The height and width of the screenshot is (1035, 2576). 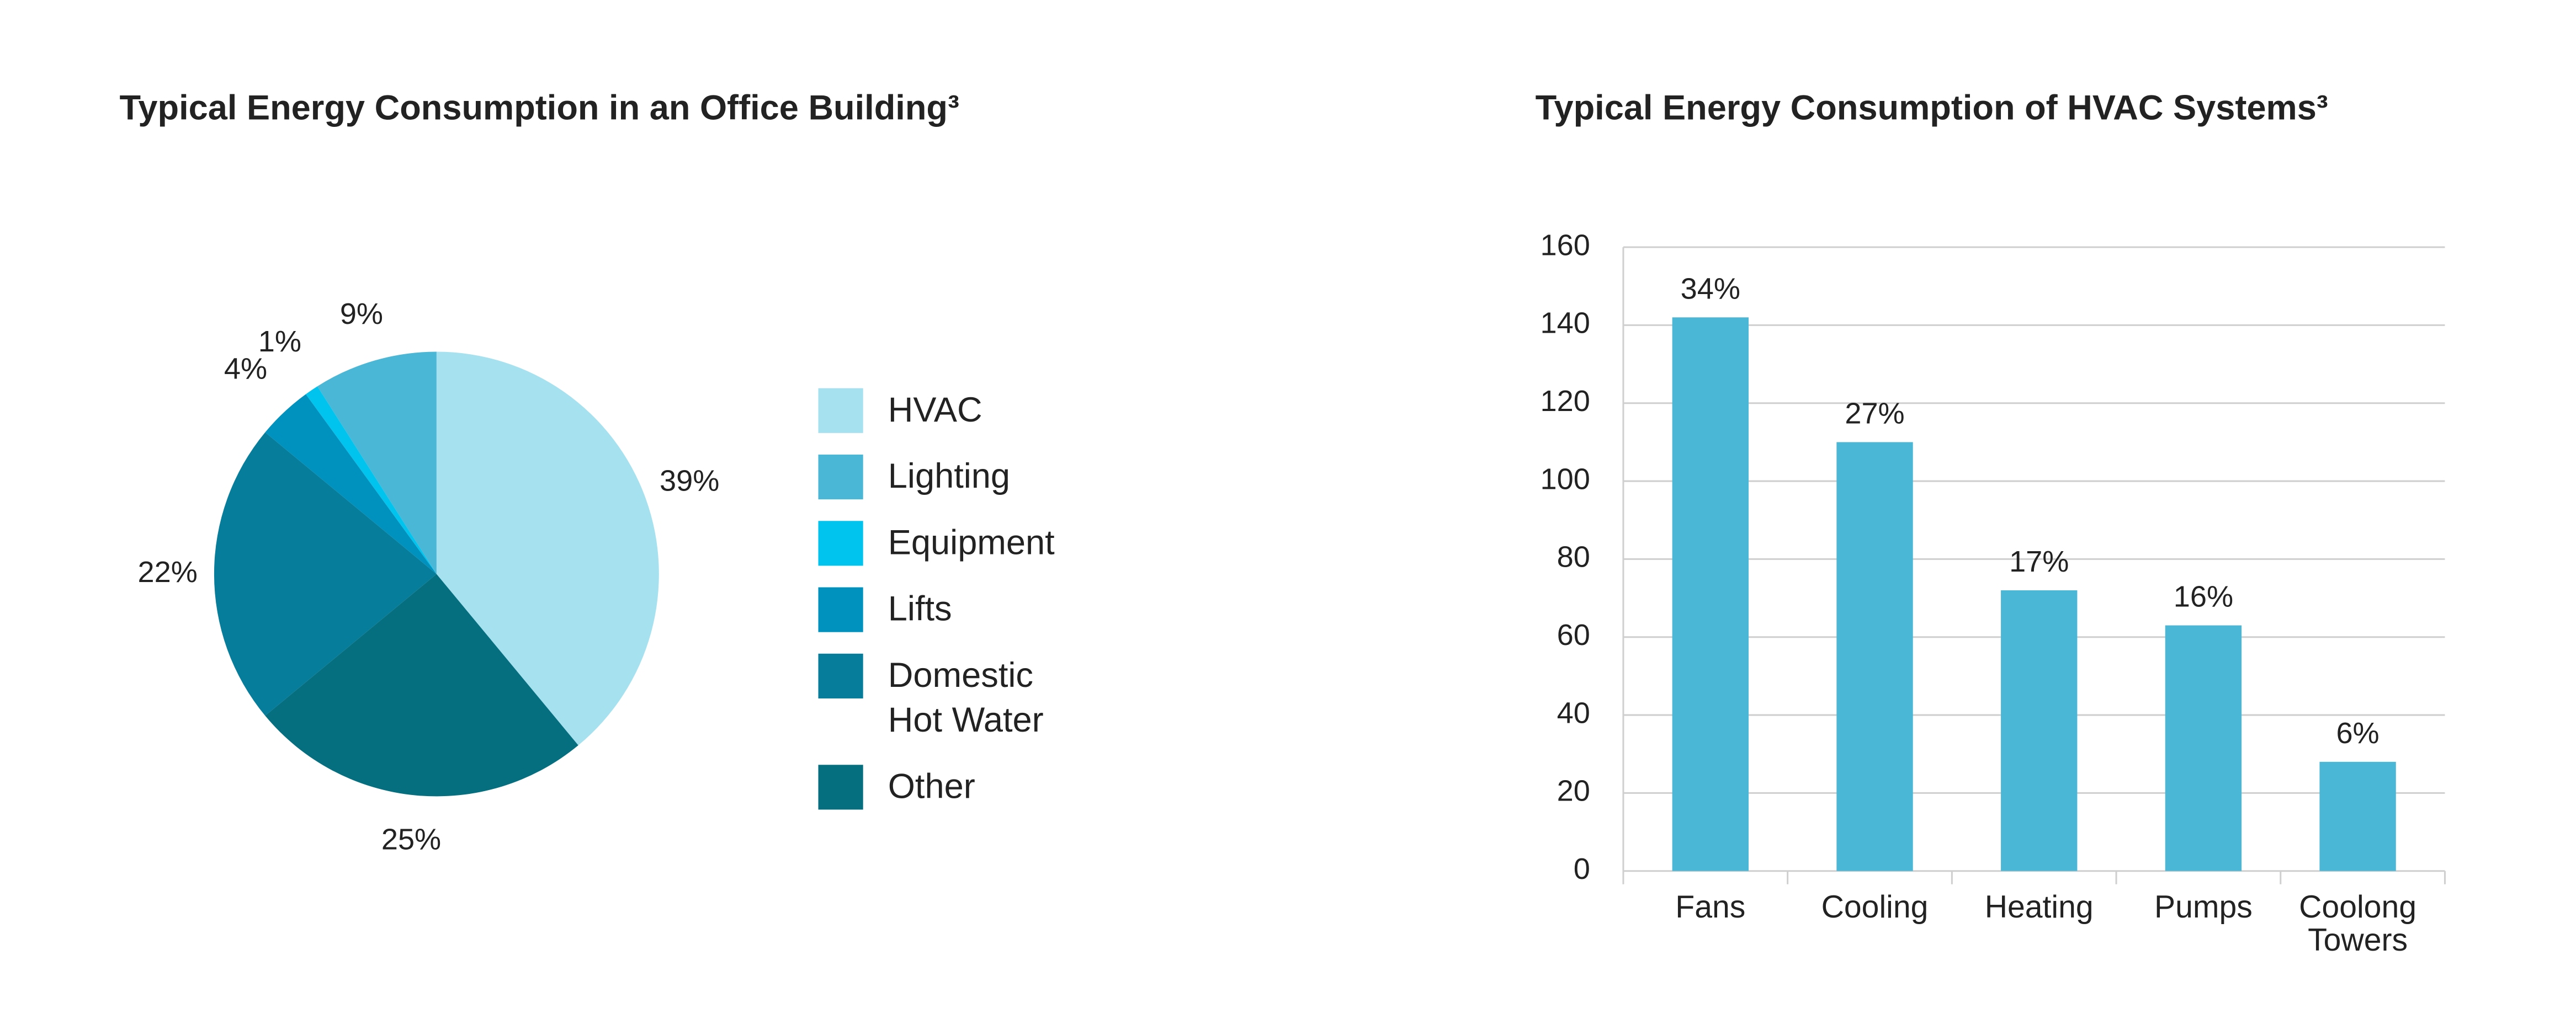 I want to click on legend-item: Lifts, so click(x=952, y=609).